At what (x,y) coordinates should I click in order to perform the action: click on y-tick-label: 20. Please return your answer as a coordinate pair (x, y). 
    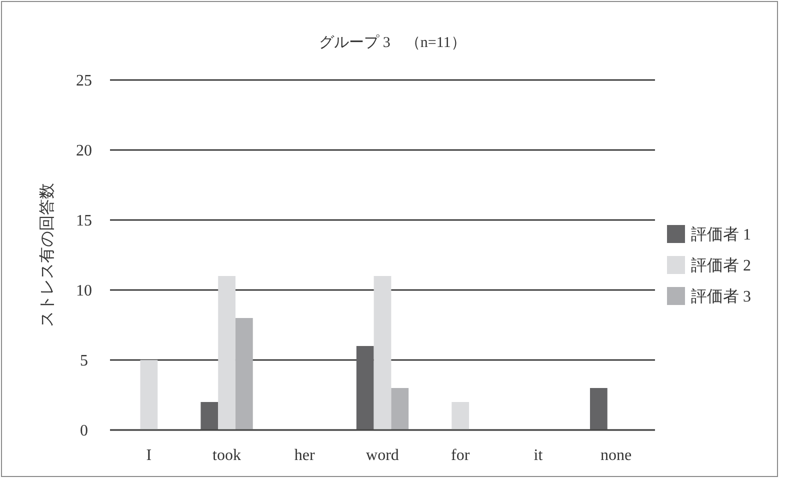
    Looking at the image, I should click on (84, 151).